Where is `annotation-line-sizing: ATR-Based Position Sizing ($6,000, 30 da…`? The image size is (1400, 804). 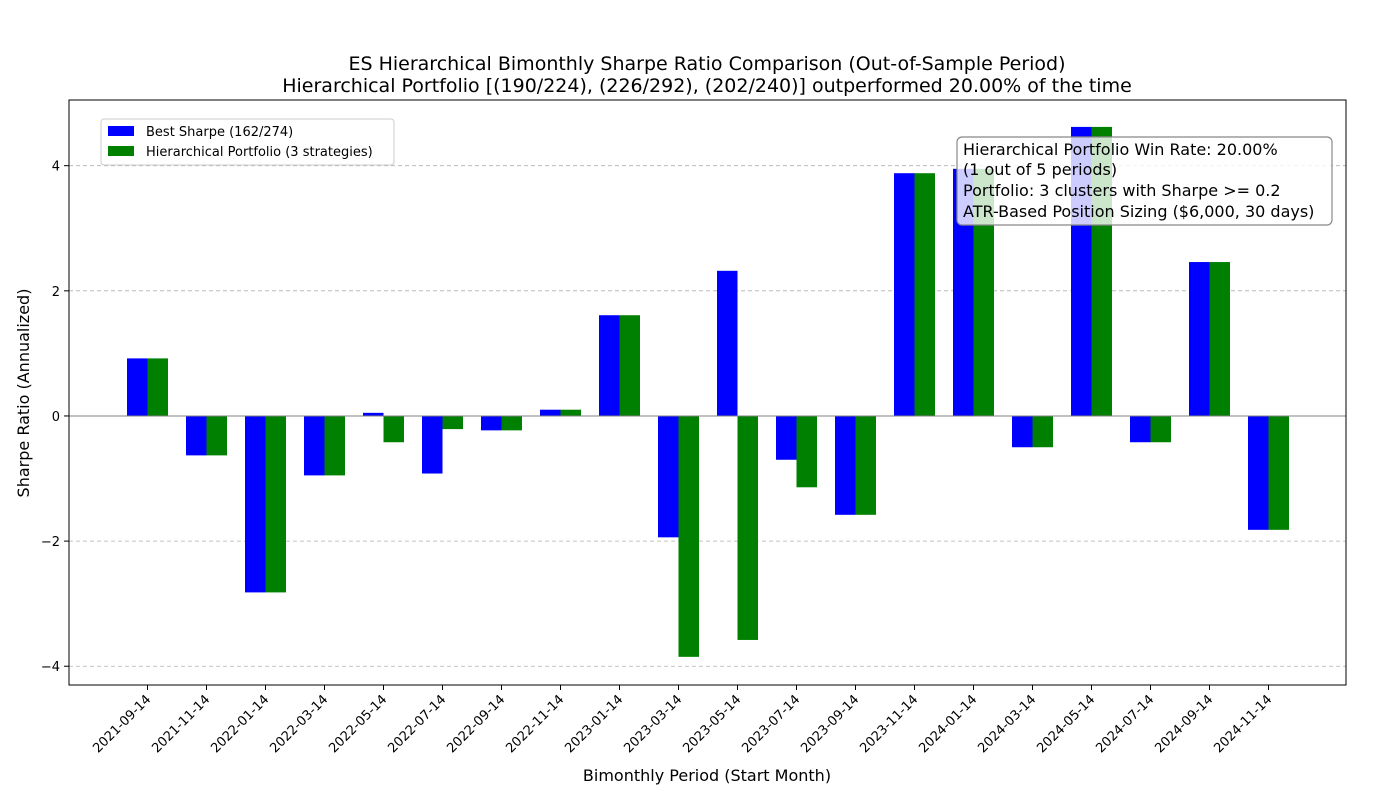
annotation-line-sizing: ATR-Based Position Sizing ($6,000, 30 da… is located at coordinates (1138, 211).